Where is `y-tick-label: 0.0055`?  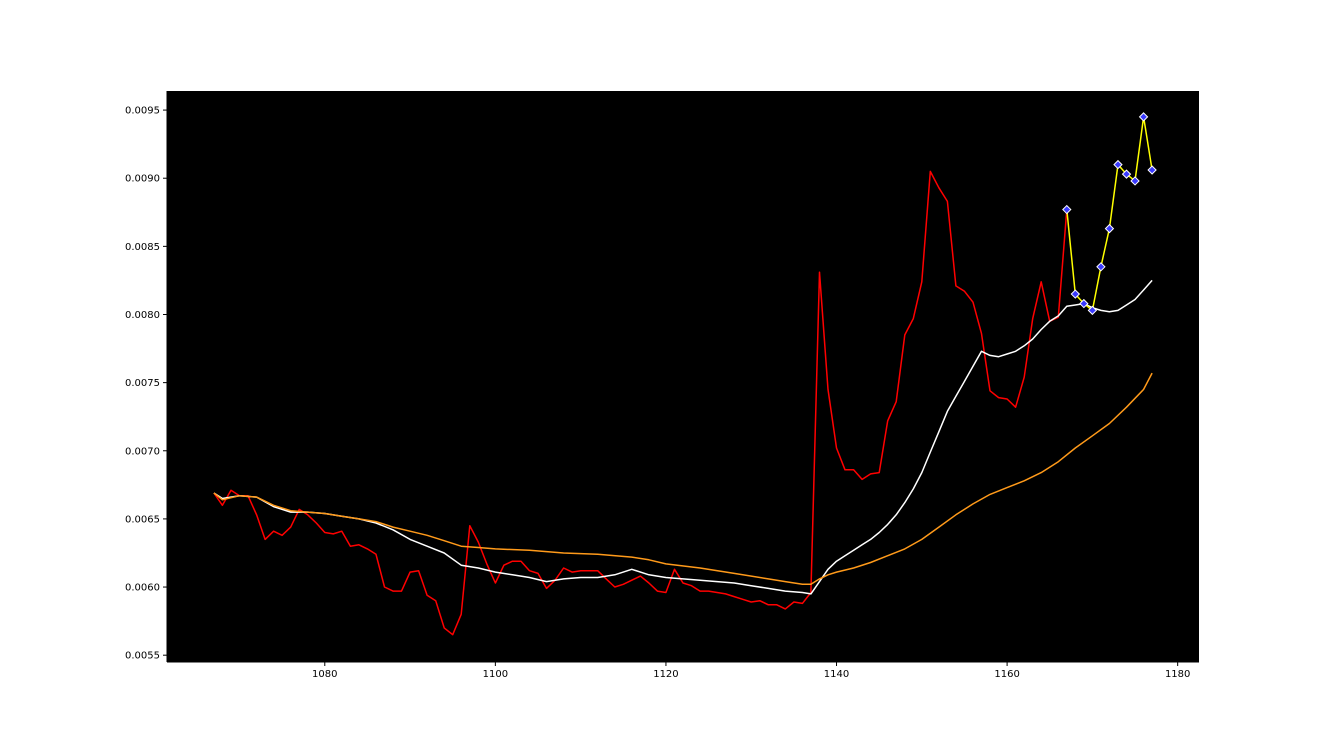
y-tick-label: 0.0055 is located at coordinates (142, 656).